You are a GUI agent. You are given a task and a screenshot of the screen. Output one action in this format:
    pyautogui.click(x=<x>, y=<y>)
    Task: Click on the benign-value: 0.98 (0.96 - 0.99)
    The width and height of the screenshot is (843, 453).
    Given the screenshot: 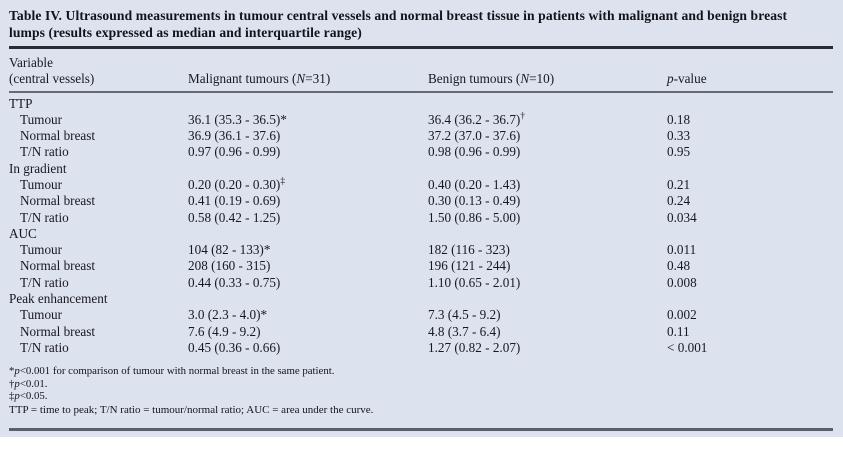 What is the action you would take?
    pyautogui.click(x=547, y=152)
    